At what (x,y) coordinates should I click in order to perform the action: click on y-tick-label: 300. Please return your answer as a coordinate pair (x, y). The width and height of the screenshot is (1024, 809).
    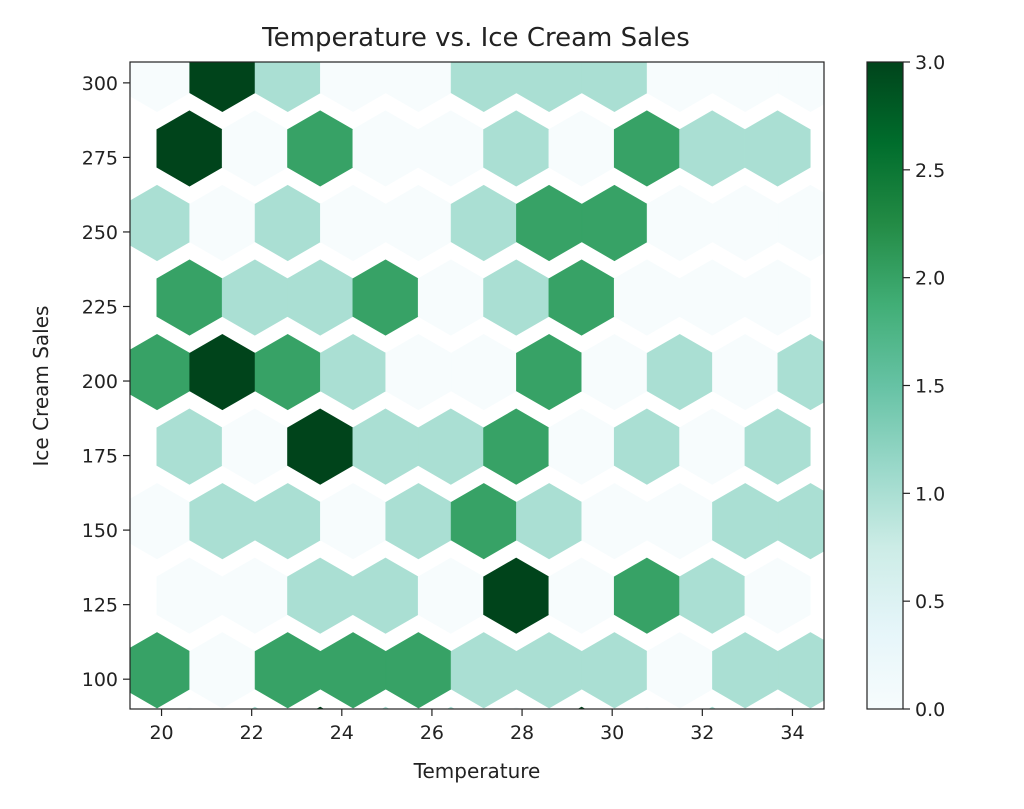
    Looking at the image, I should click on (100, 84).